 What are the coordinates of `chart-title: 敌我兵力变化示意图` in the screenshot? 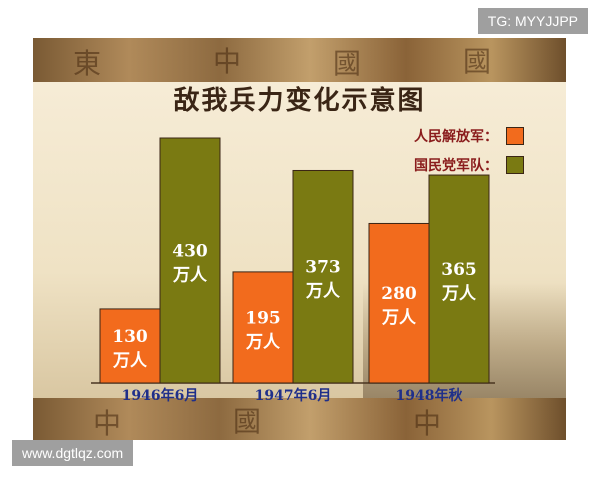 It's located at (299, 101).